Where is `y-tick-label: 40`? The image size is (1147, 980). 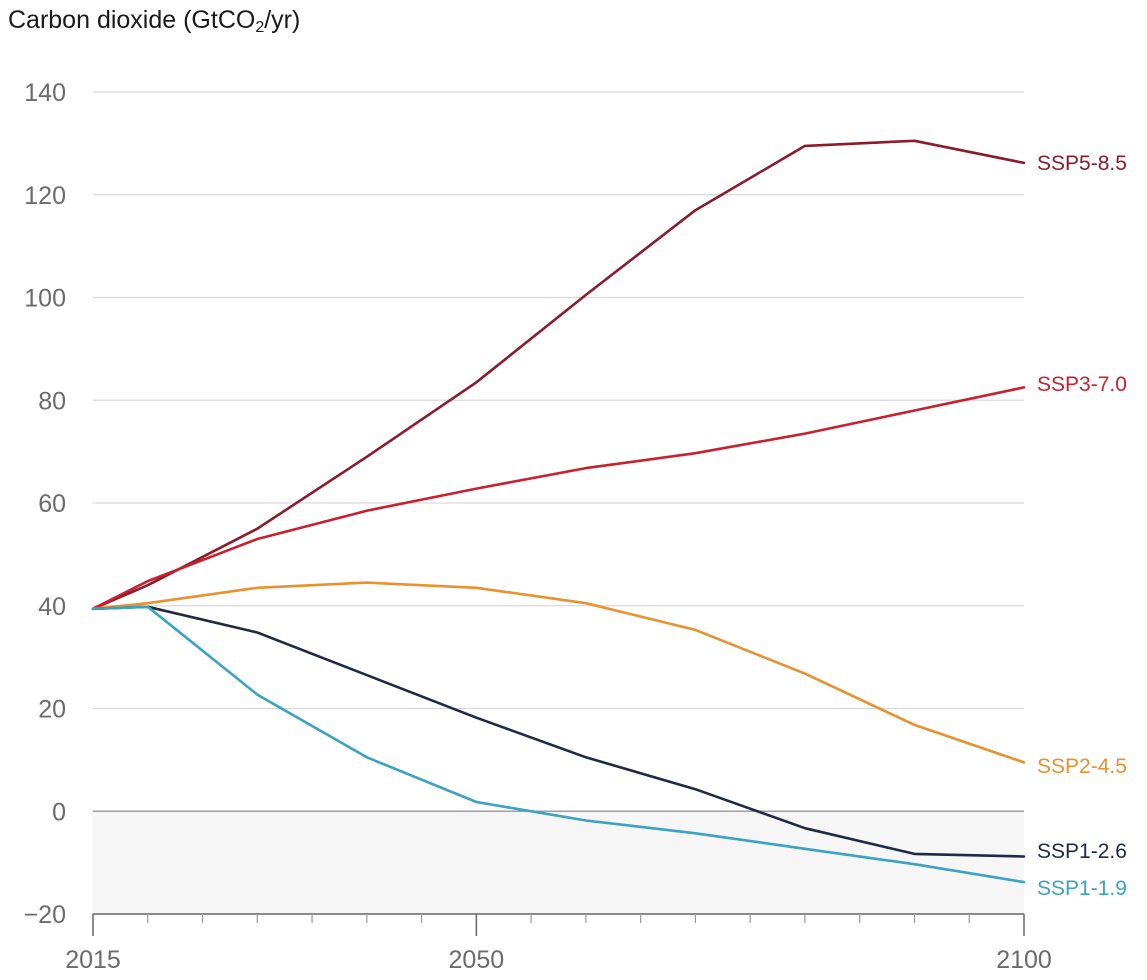
y-tick-label: 40 is located at coordinates (52, 607).